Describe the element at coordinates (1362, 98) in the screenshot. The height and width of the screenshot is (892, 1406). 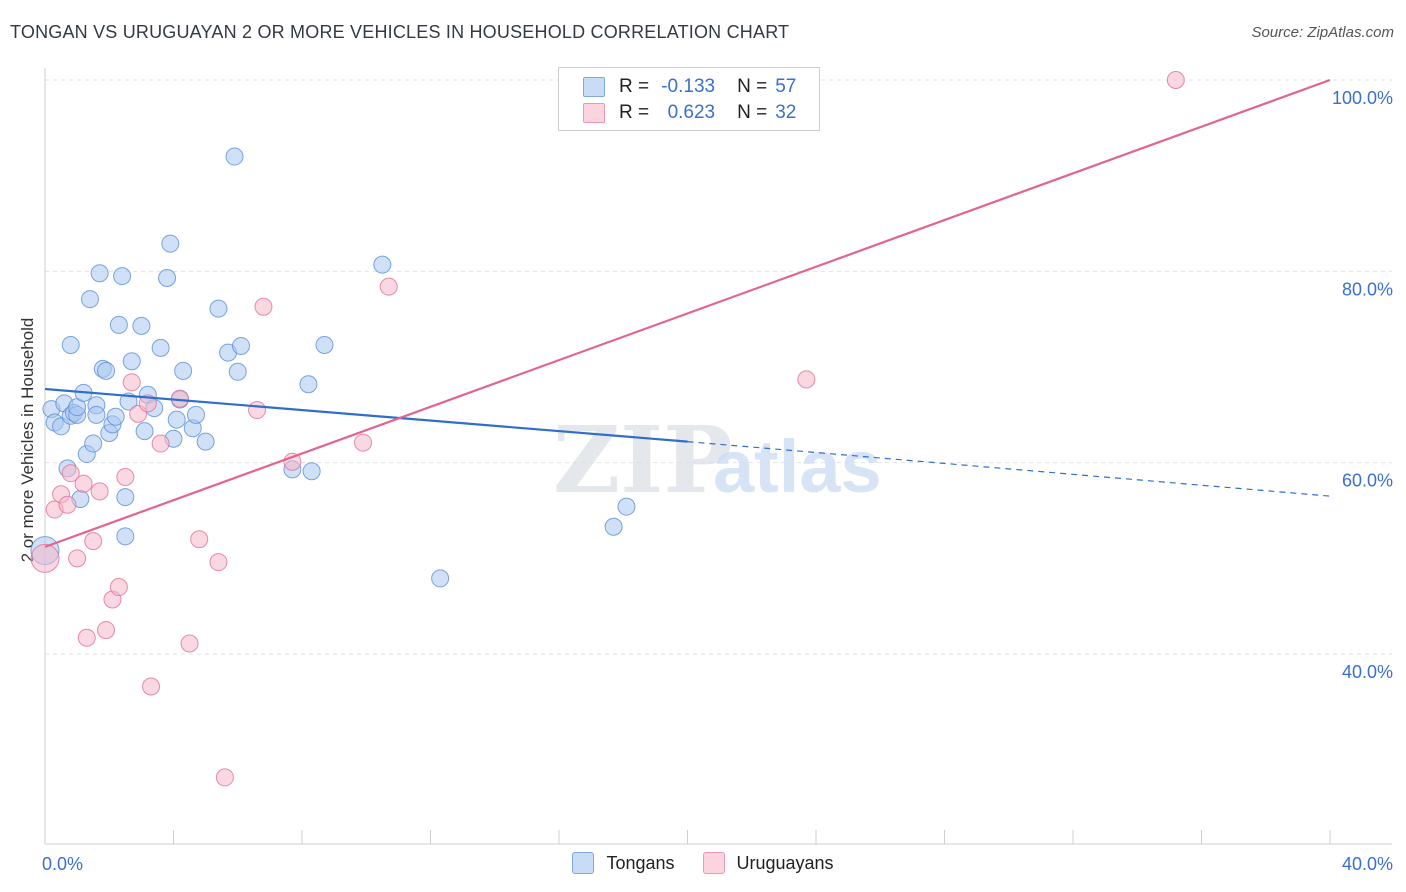
I see `y-tick-label: 100.0%` at that location.